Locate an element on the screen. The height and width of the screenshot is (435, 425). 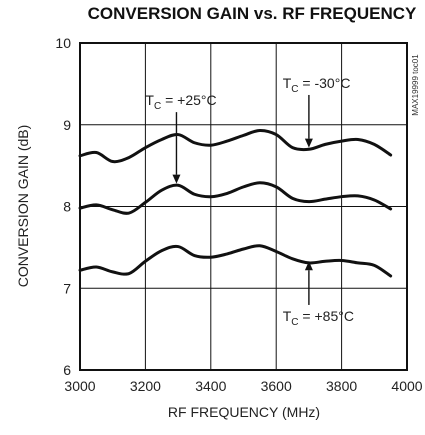
chart-title: CONVERSION GAIN vs. RF FREQUENCY is located at coordinates (252, 13).